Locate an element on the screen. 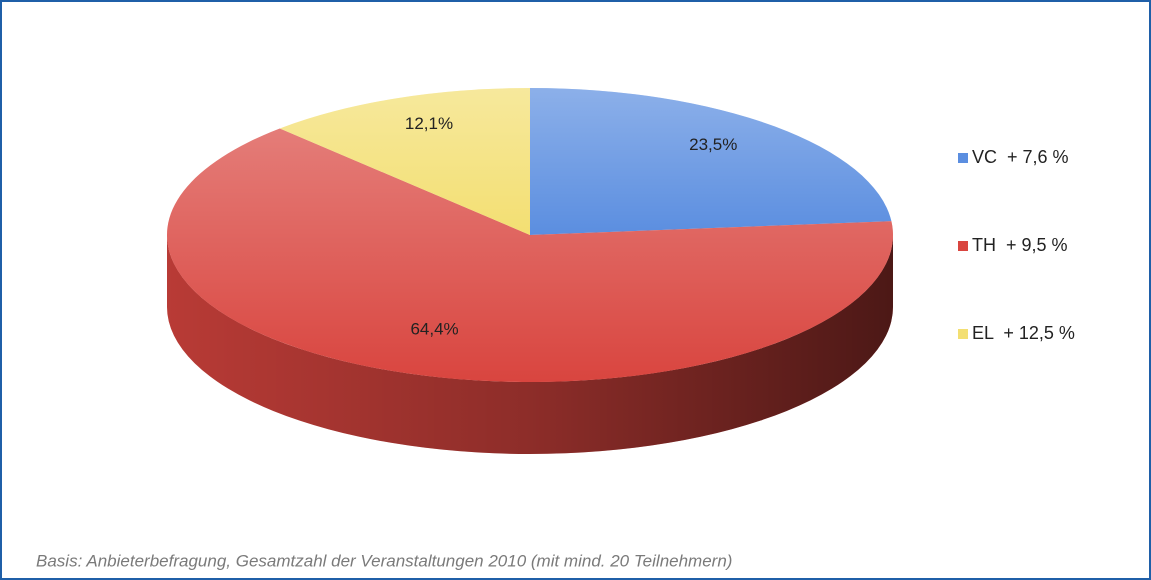  legend-label: EL + 12,5 % is located at coordinates (1023, 333).